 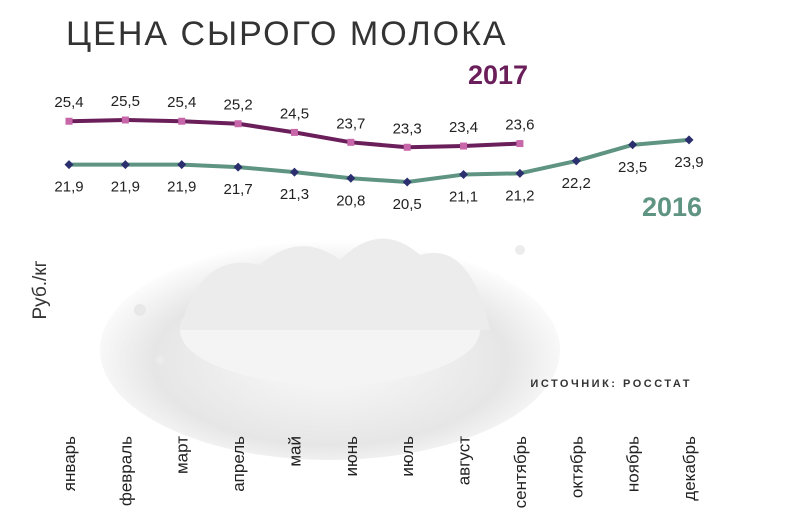 I want to click on data-label: 24,5, so click(x=294, y=113).